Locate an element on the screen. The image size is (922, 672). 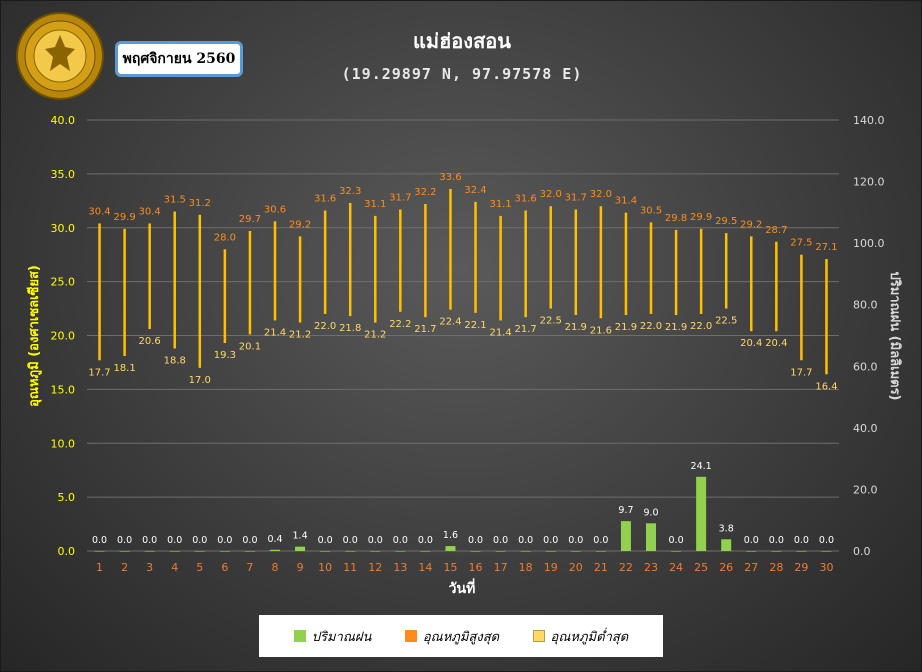
tmin-data-label: 21.2 is located at coordinates (375, 335).